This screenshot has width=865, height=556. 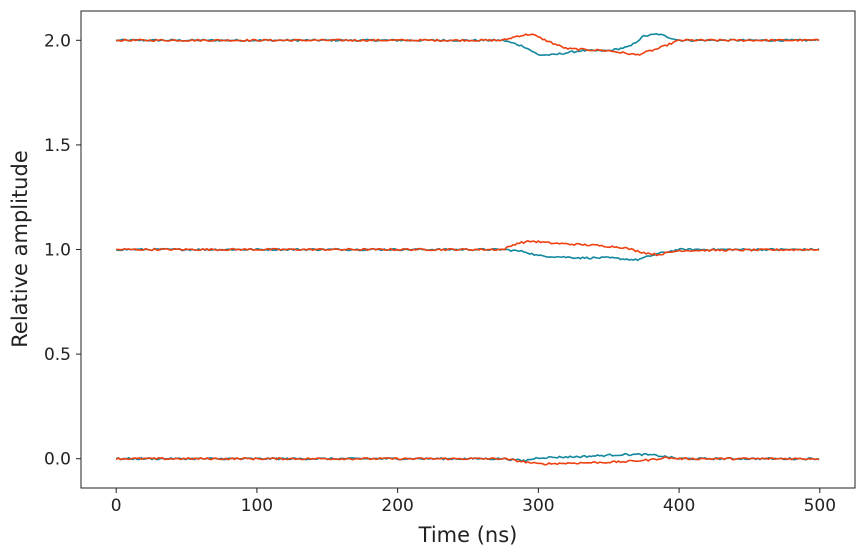 What do you see at coordinates (468, 535) in the screenshot?
I see `x-axis-label: Time (ns)` at bounding box center [468, 535].